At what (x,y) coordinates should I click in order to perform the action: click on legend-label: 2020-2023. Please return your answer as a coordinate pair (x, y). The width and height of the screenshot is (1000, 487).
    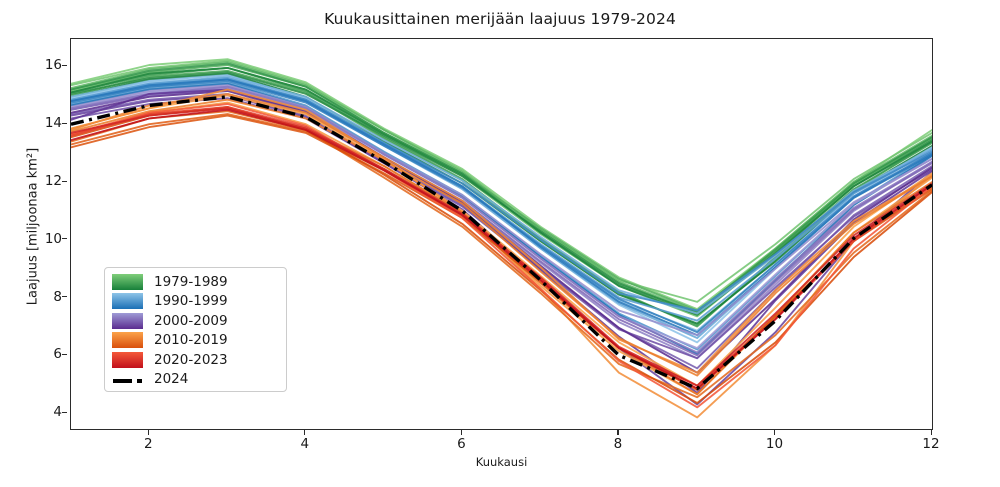
    Looking at the image, I should click on (191, 359).